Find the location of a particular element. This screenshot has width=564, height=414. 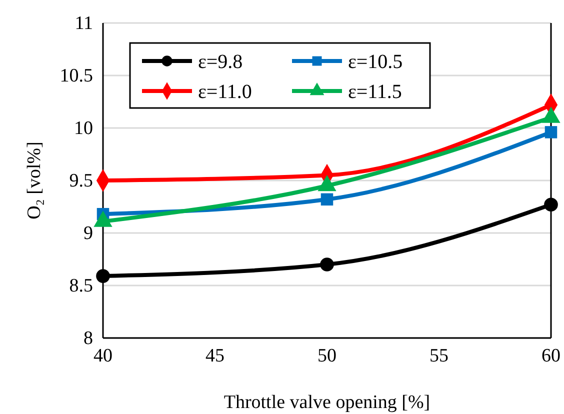

legend-label: ε=11.5 is located at coordinates (375, 92).